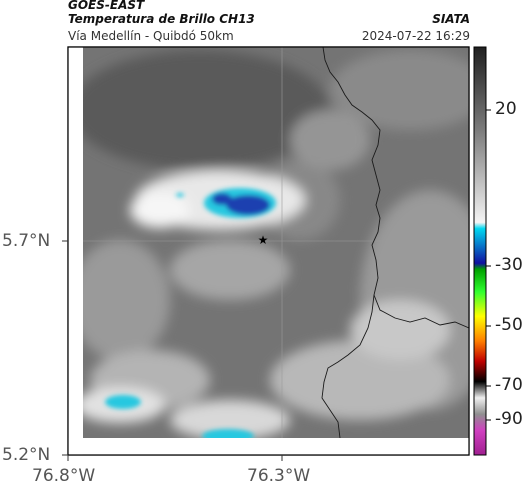 The height and width of the screenshot is (491, 526). I want to click on star-marker: ★, so click(263, 240).